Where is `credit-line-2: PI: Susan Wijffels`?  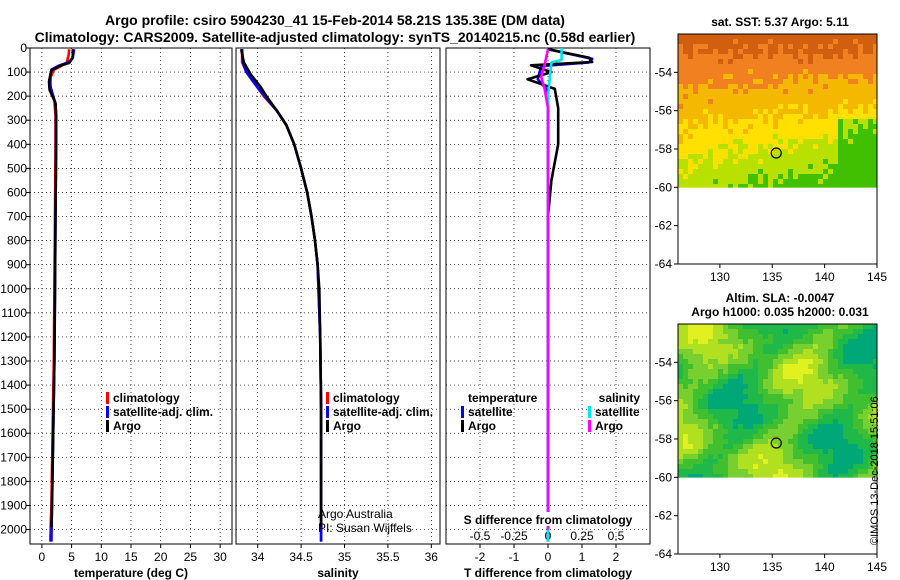 credit-line-2: PI: Susan Wijffels is located at coordinates (365, 528).